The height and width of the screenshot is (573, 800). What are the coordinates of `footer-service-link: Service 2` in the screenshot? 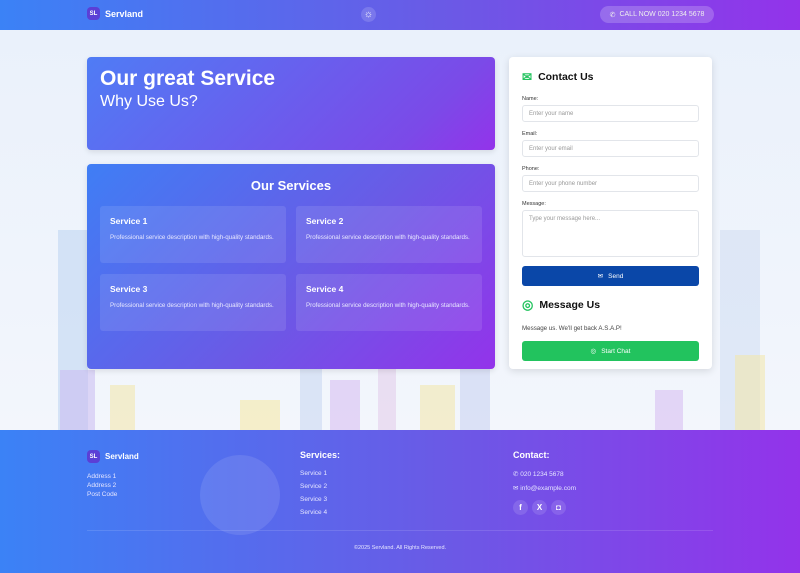 It's located at (314, 486).